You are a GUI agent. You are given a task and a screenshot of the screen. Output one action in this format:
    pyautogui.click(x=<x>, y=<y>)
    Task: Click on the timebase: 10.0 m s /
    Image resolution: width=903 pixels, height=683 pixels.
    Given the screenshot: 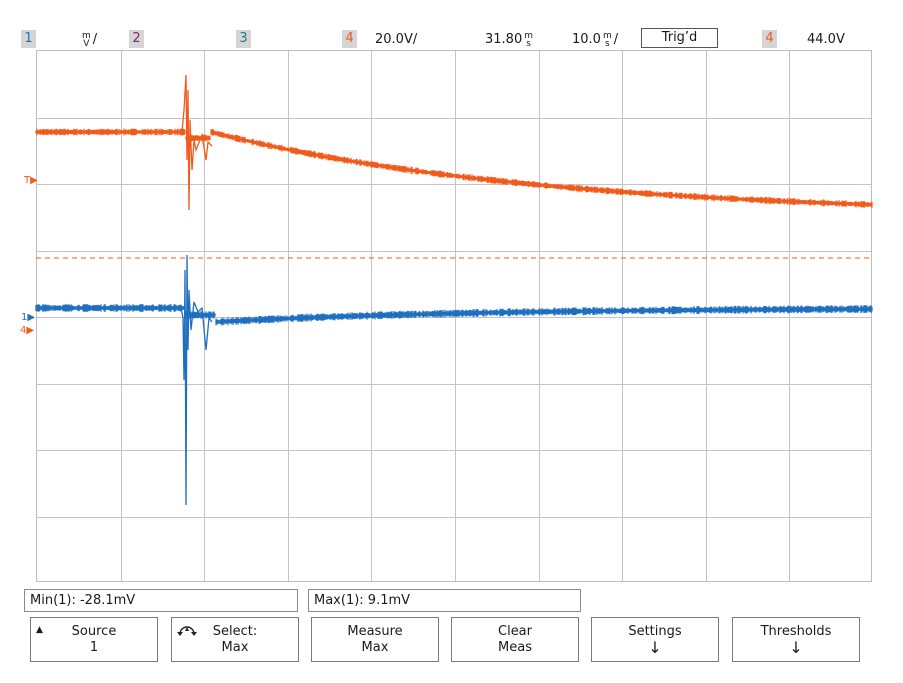 What is the action you would take?
    pyautogui.click(x=595, y=39)
    